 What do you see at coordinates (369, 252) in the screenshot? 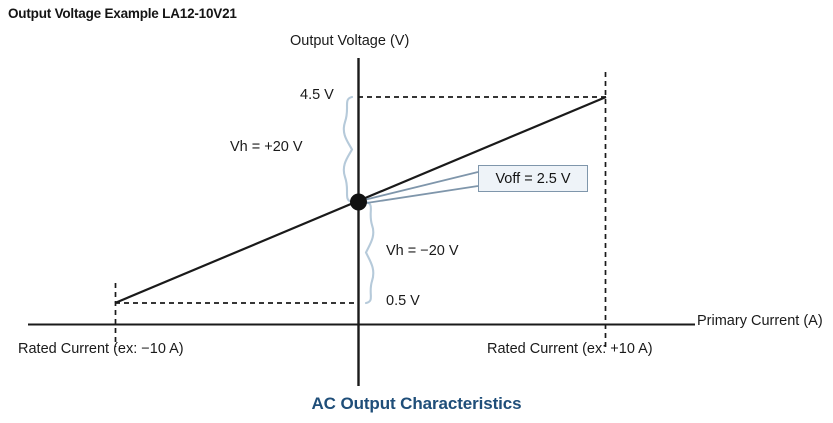
I see `brace-vh-negative` at bounding box center [369, 252].